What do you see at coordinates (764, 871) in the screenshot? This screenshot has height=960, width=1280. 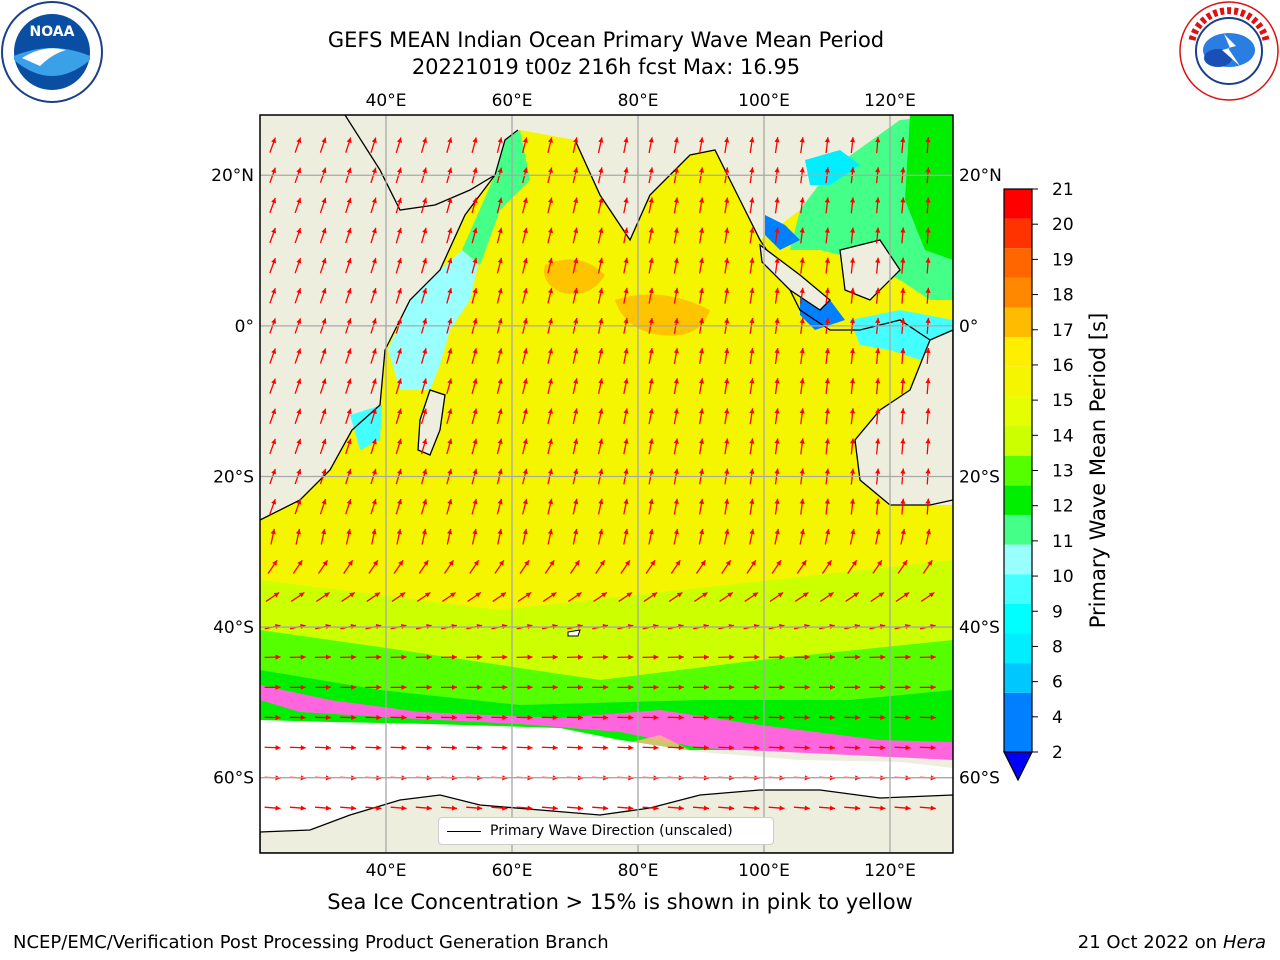 I see `lon-tick-label-bottom: 100°E` at bounding box center [764, 871].